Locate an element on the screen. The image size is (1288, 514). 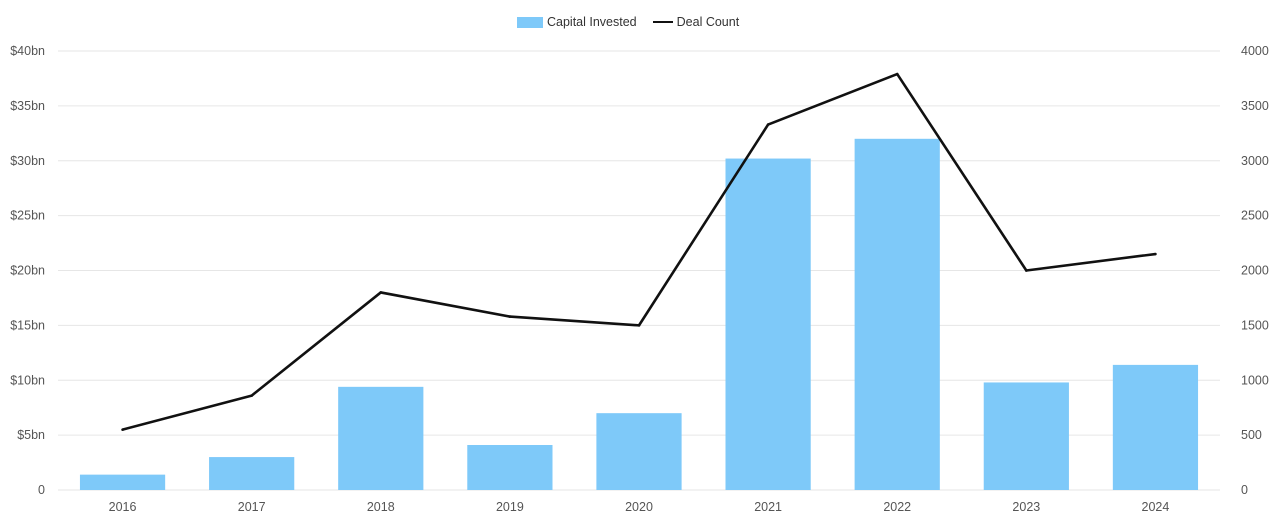
y-right-tick-label: 2500 is located at coordinates (1255, 216).